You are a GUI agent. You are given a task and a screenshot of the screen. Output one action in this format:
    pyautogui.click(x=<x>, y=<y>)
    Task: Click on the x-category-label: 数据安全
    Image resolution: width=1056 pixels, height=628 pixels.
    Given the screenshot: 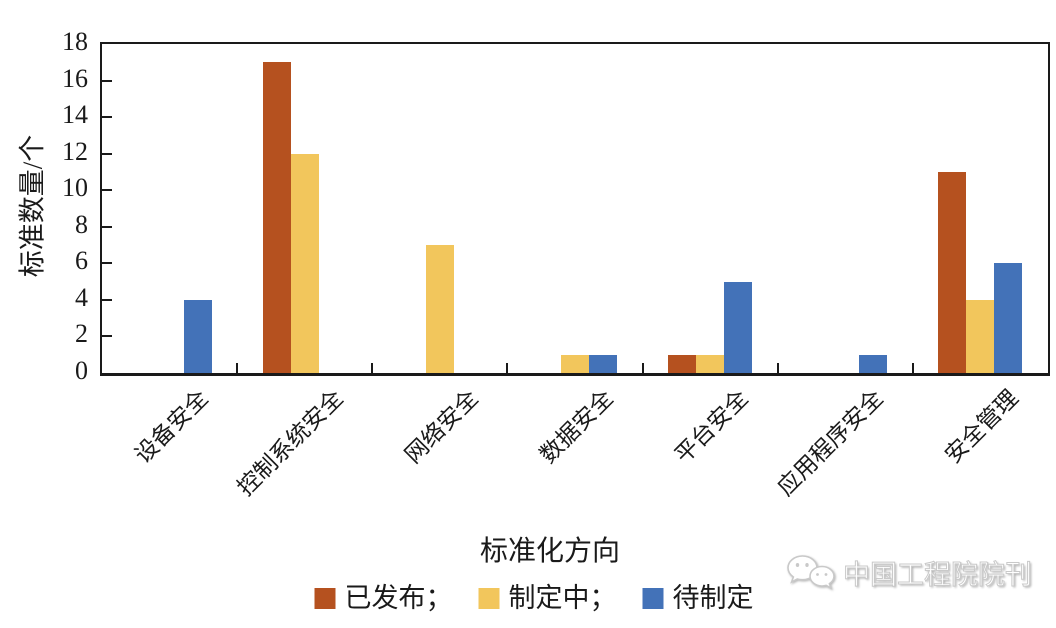 What is the action you would take?
    pyautogui.click(x=576, y=427)
    